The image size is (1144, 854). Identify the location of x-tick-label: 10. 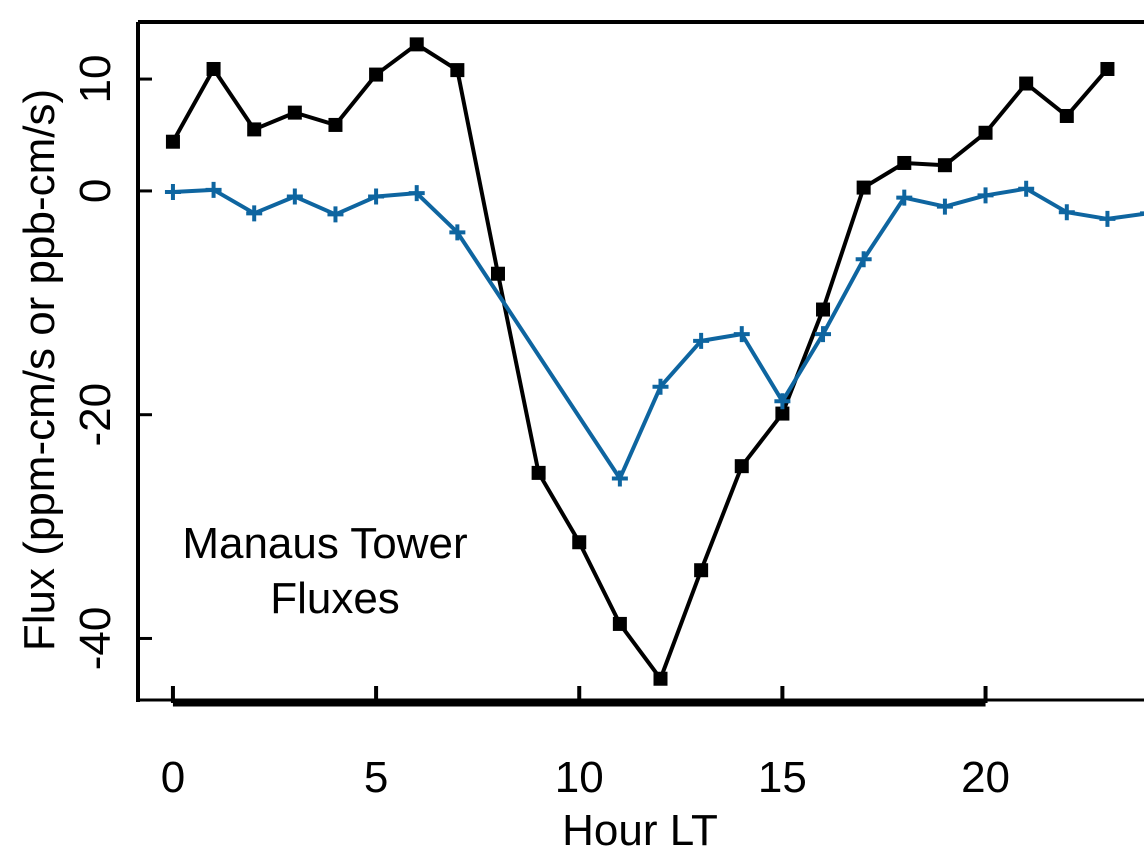
(579, 777).